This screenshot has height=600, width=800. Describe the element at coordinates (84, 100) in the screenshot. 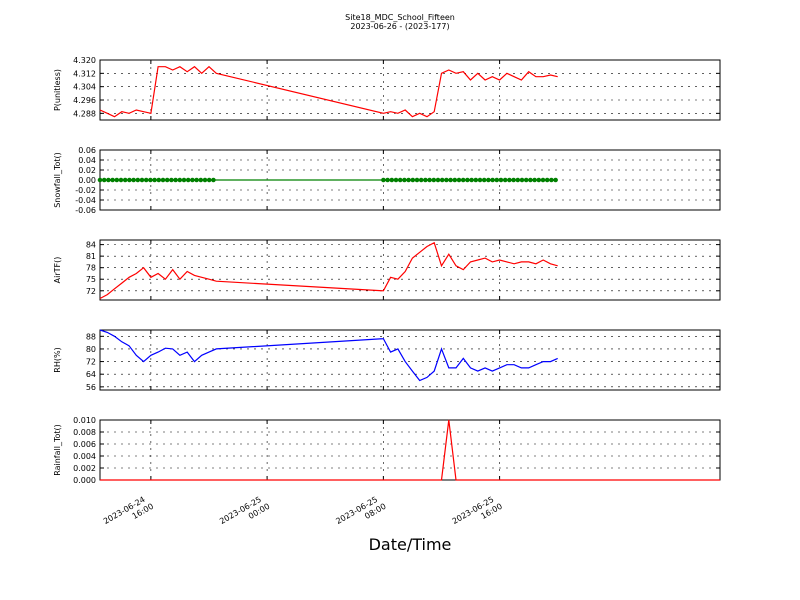

I see `y-tick-label: 4.296` at that location.